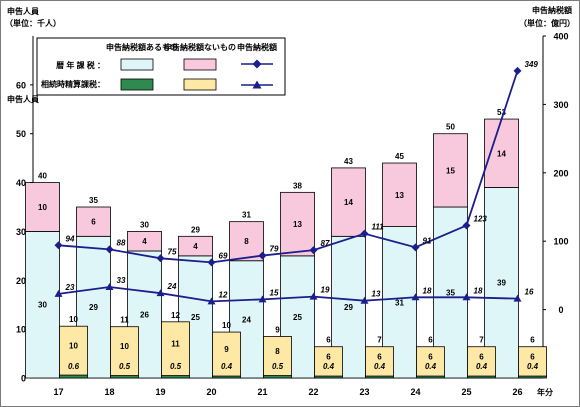  I want to click on bar-total-label: 35, so click(93, 200).